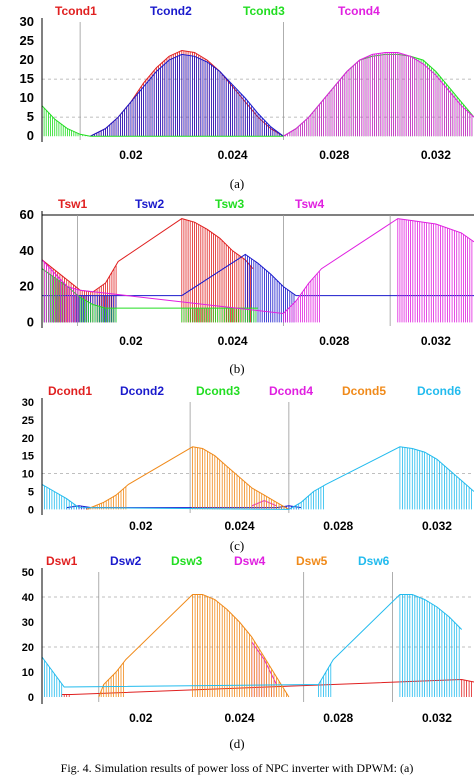  What do you see at coordinates (264, 11) in the screenshot?
I see `legend-a-Tcond3: Tcond3` at bounding box center [264, 11].